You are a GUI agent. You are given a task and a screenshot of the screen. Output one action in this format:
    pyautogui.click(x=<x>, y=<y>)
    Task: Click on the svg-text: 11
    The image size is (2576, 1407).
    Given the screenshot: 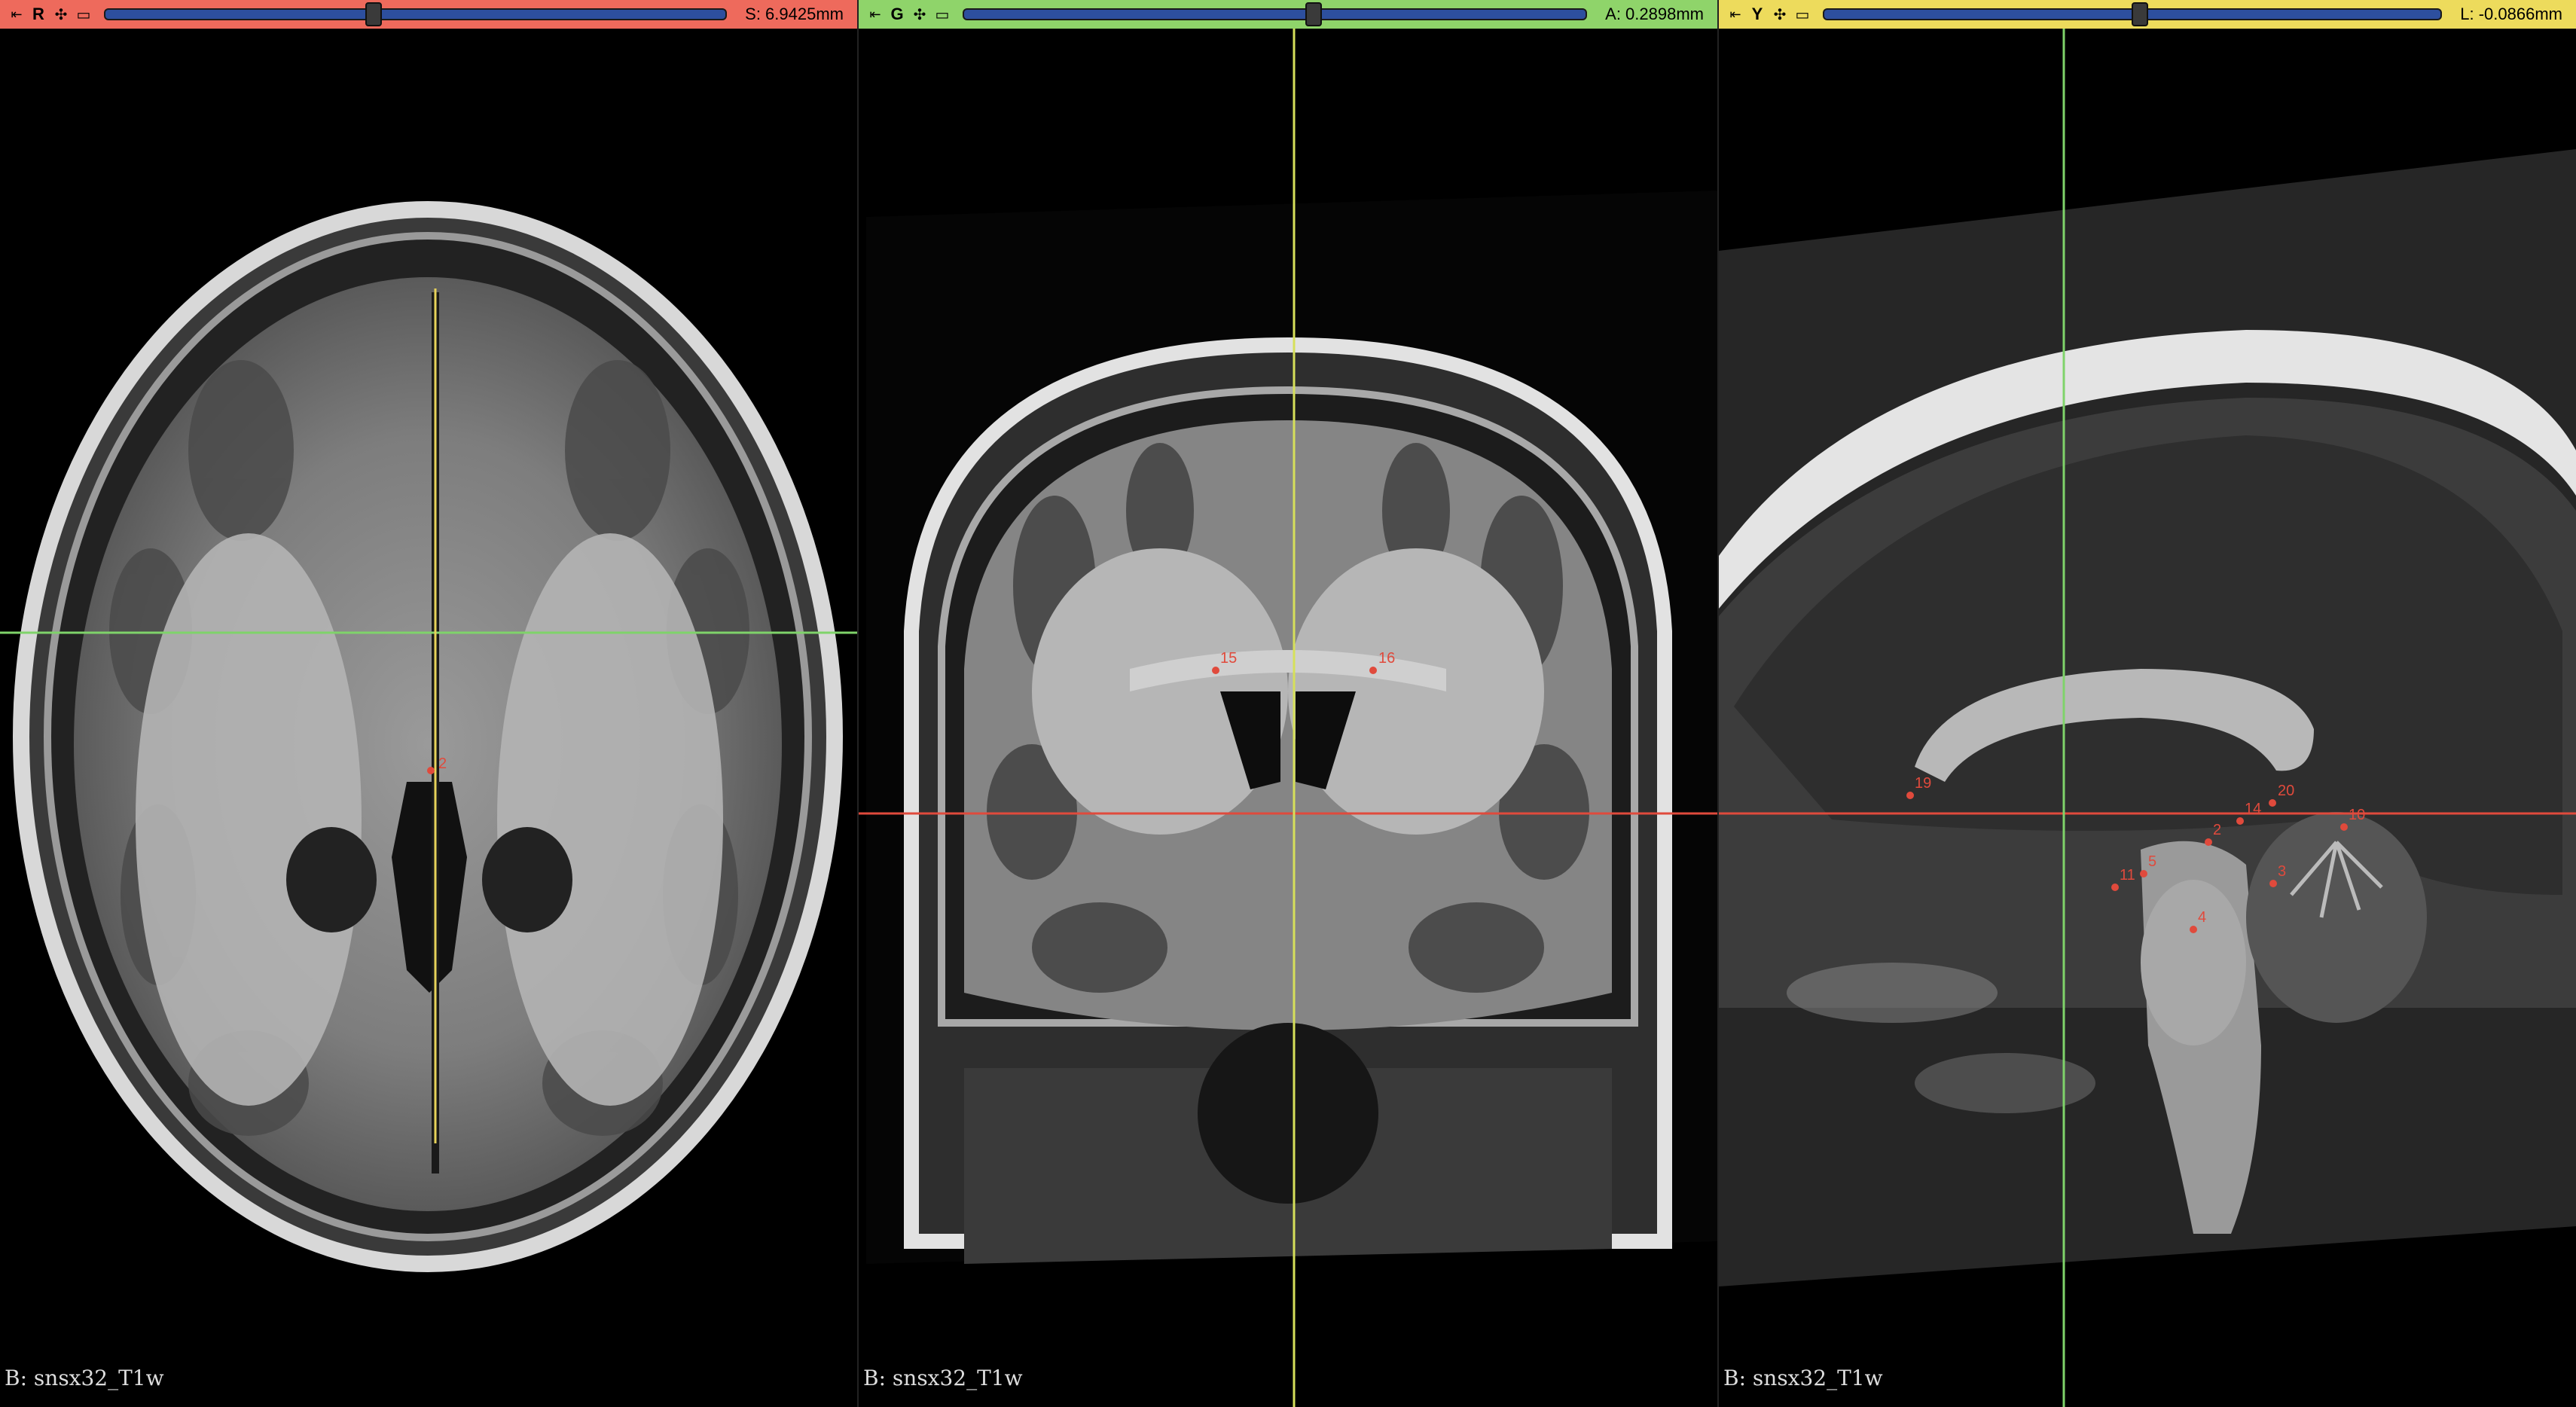 What is the action you would take?
    pyautogui.click(x=2128, y=876)
    